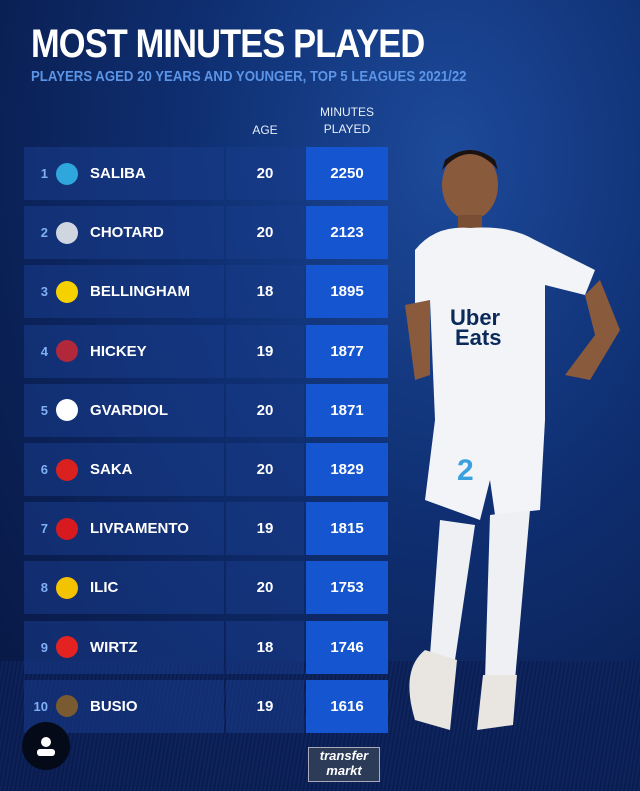  I want to click on table-row: 10 BUSIO 19 1616, so click(206, 706).